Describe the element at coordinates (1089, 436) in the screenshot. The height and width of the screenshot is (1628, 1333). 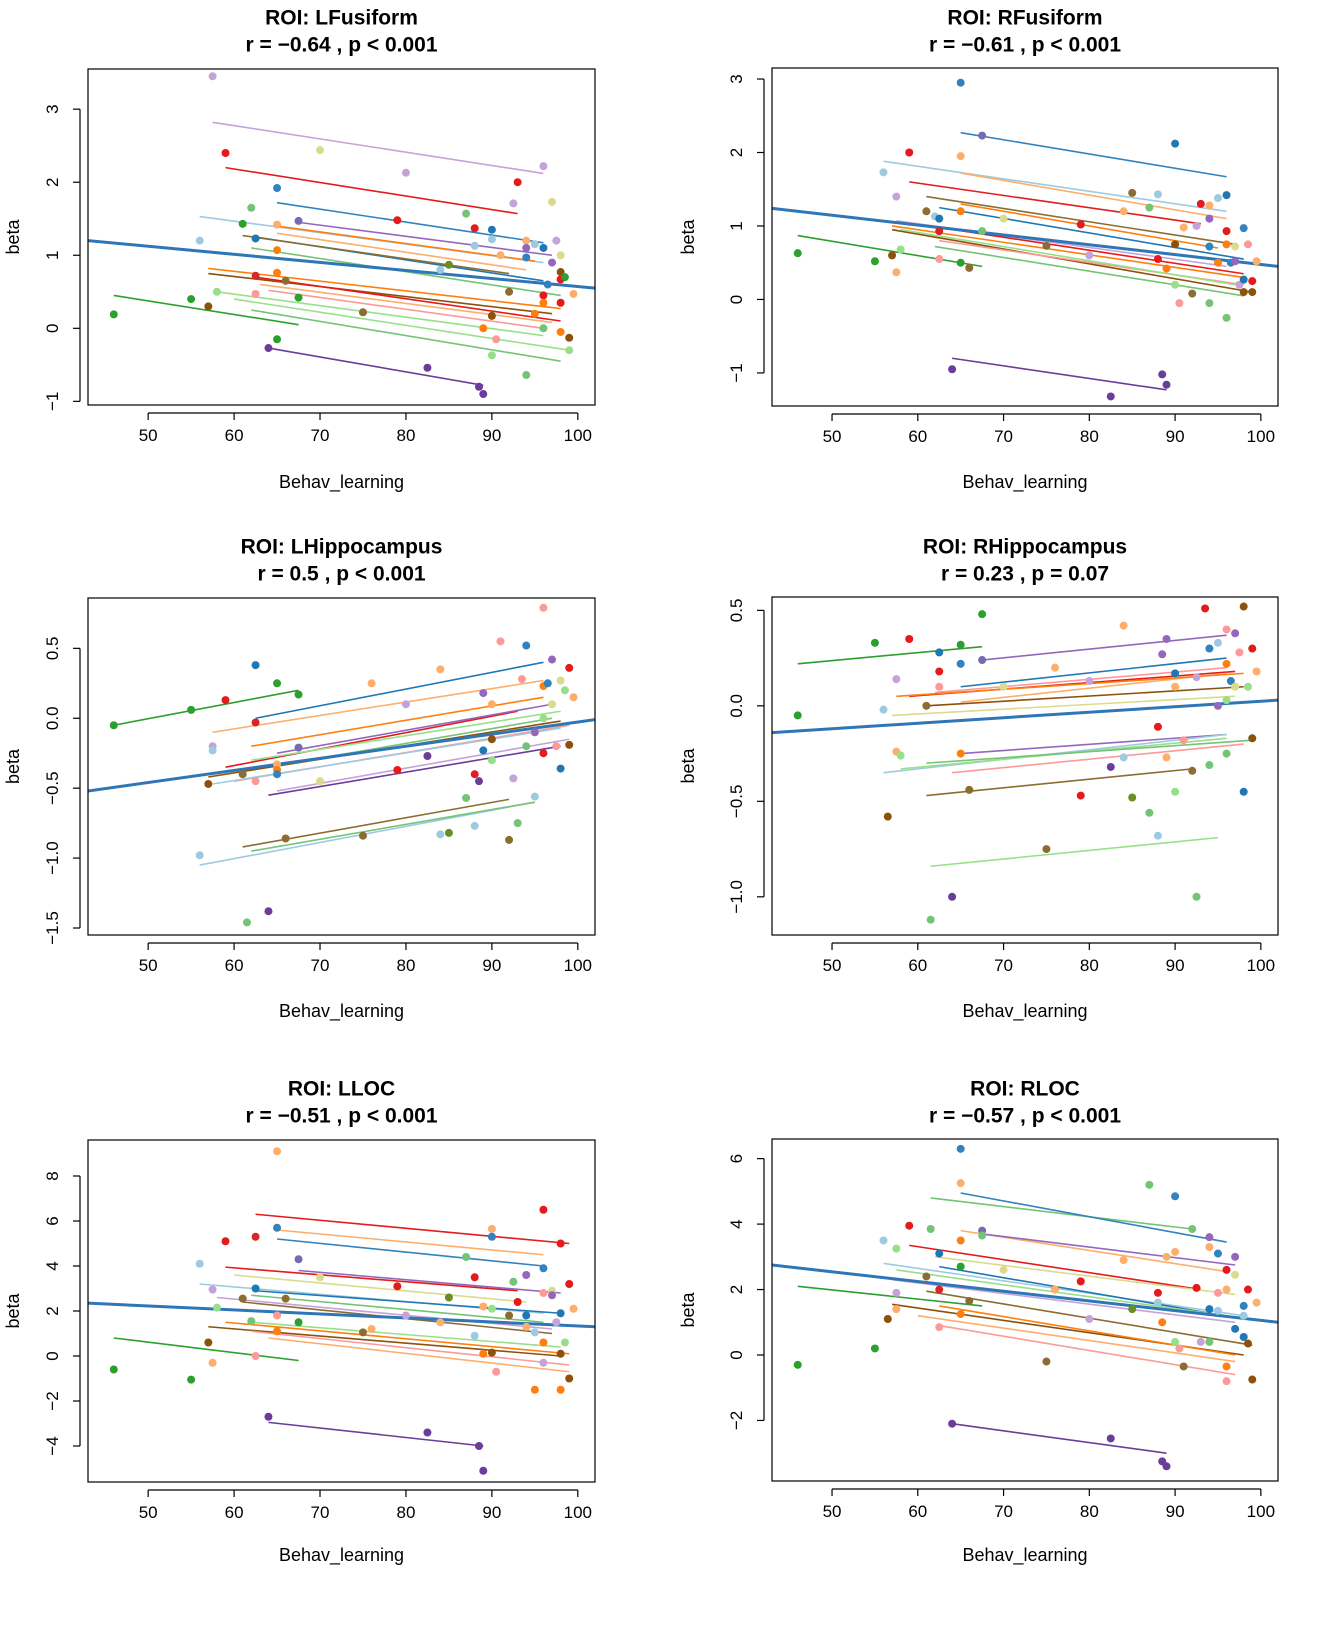
I see `x-tick-label: 80` at that location.